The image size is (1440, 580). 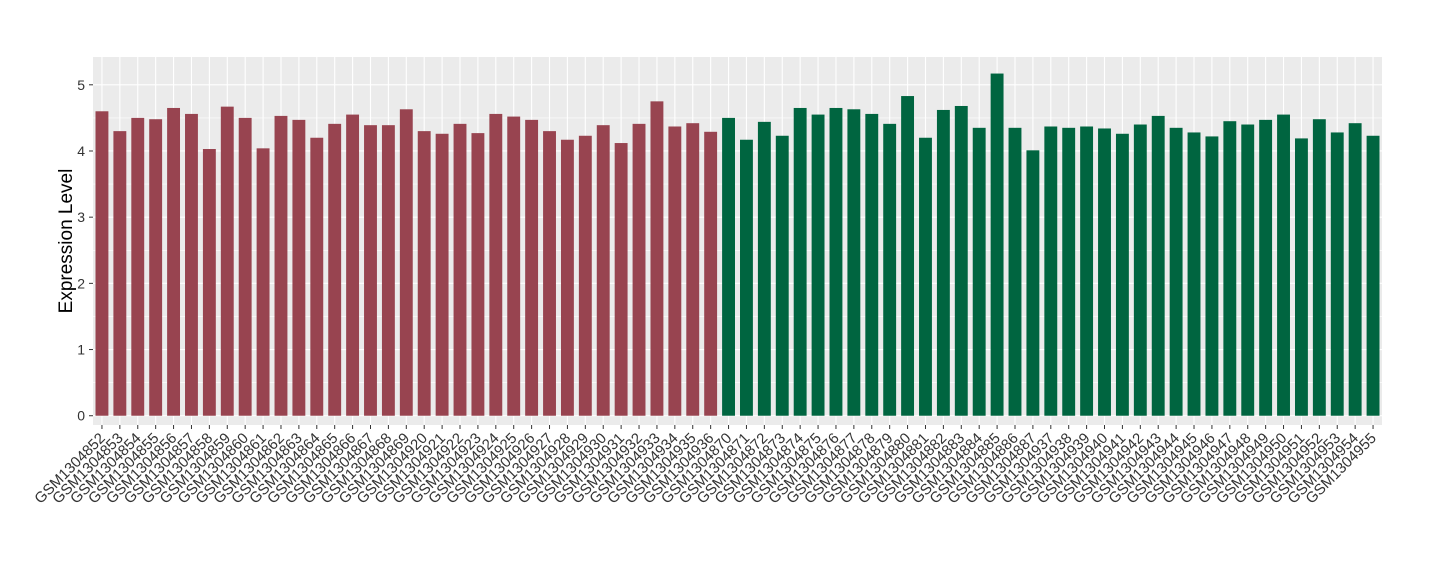 What do you see at coordinates (81, 283) in the screenshot?
I see `y-tick-label: 2` at bounding box center [81, 283].